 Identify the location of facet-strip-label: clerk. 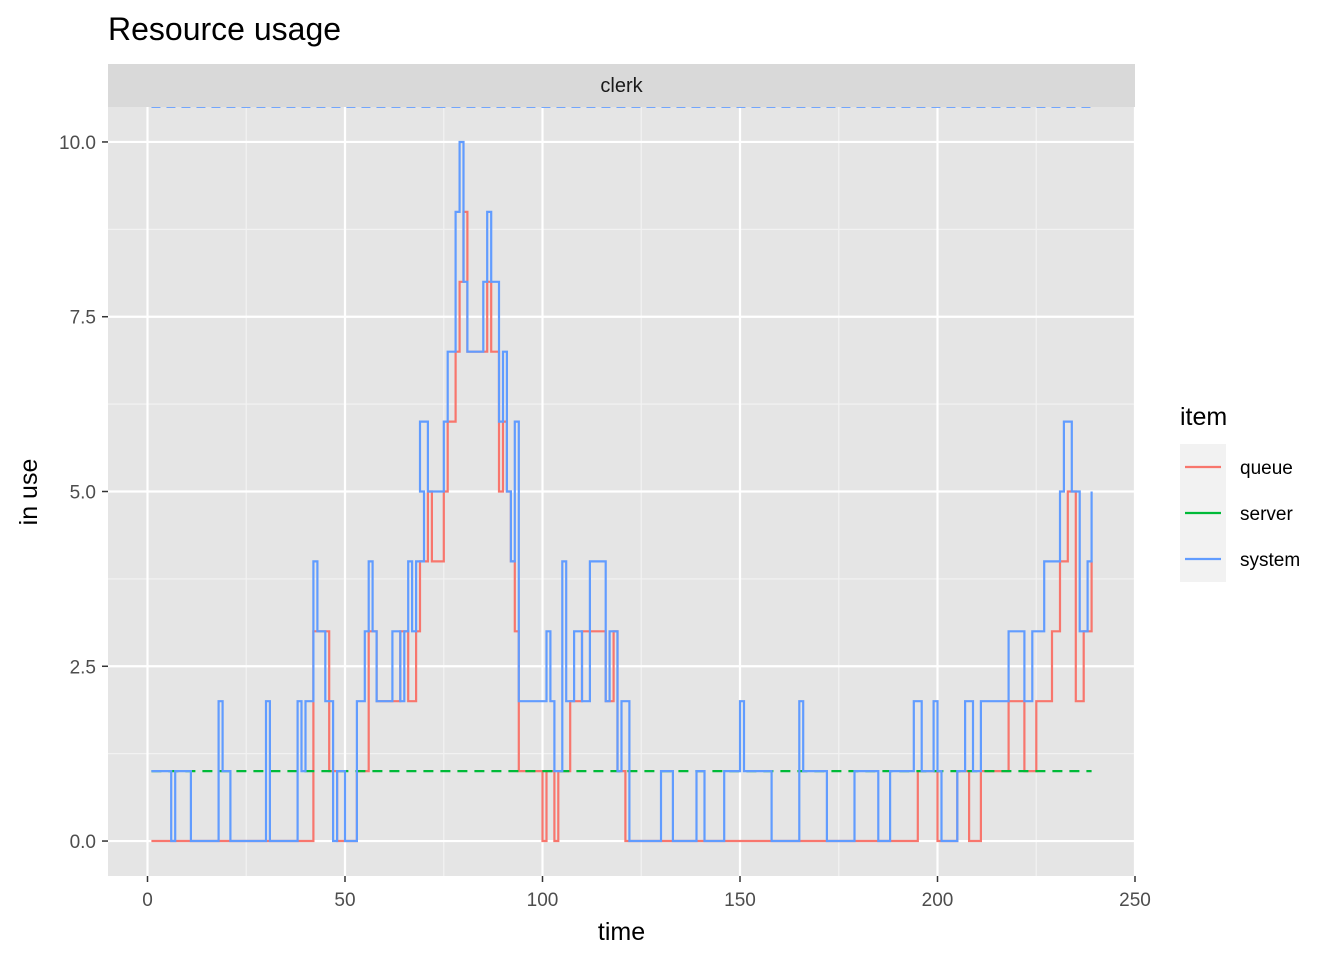
(621, 86).